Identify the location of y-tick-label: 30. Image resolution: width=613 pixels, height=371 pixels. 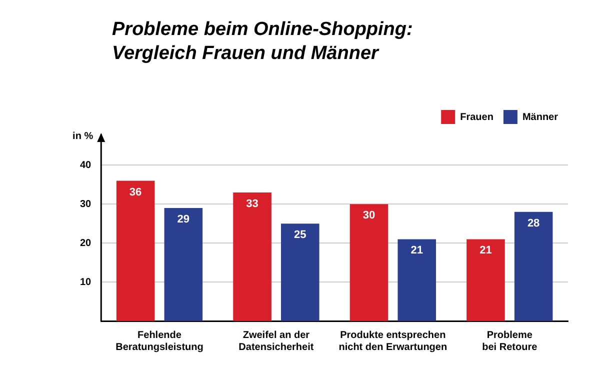
(86, 204).